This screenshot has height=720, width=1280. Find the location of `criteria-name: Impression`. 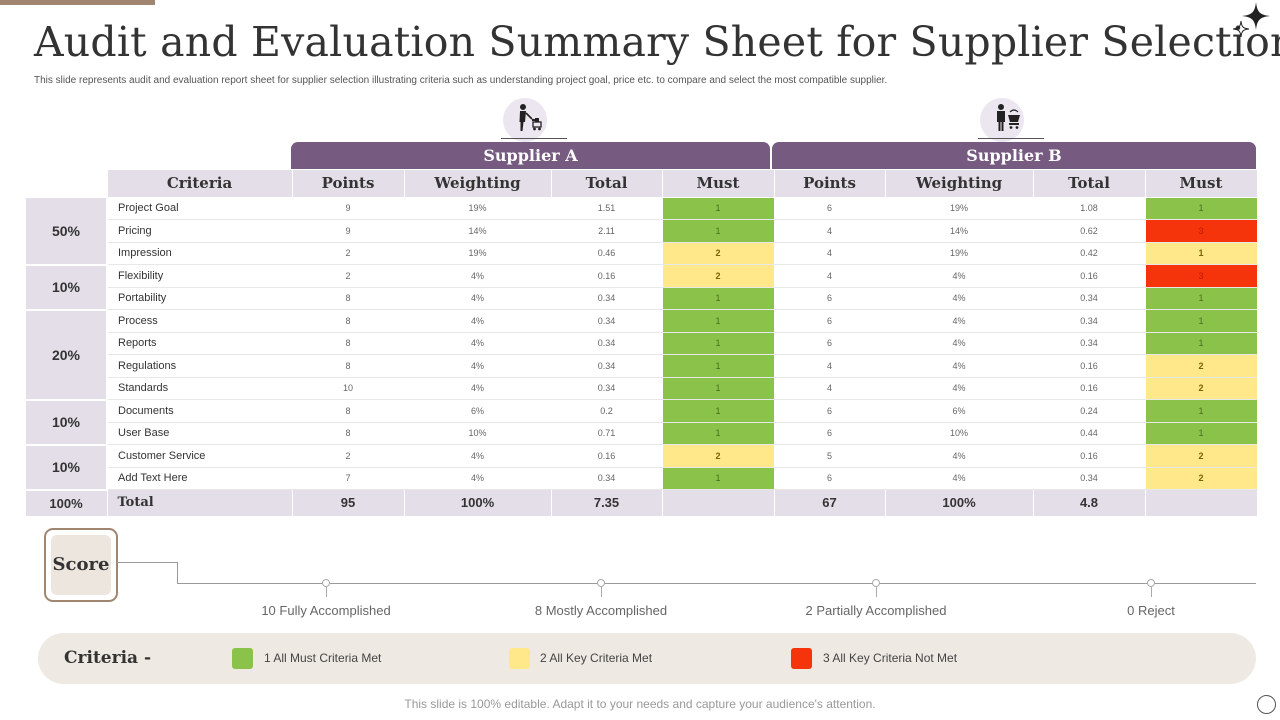

criteria-name: Impression is located at coordinates (199, 253).